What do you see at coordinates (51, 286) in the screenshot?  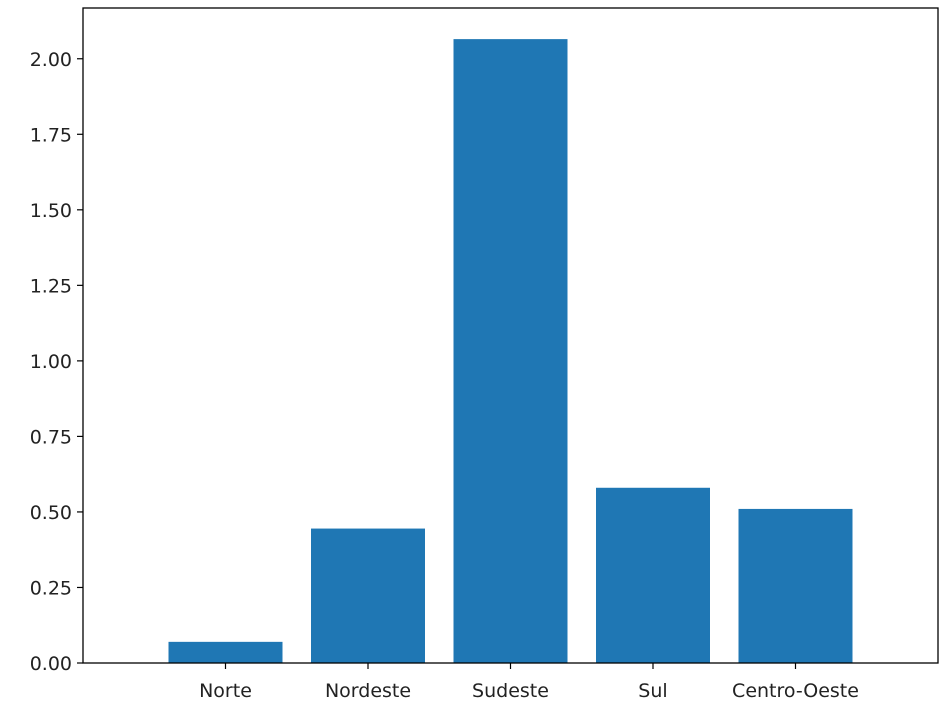 I see `y-tick-label: 1.25` at bounding box center [51, 286].